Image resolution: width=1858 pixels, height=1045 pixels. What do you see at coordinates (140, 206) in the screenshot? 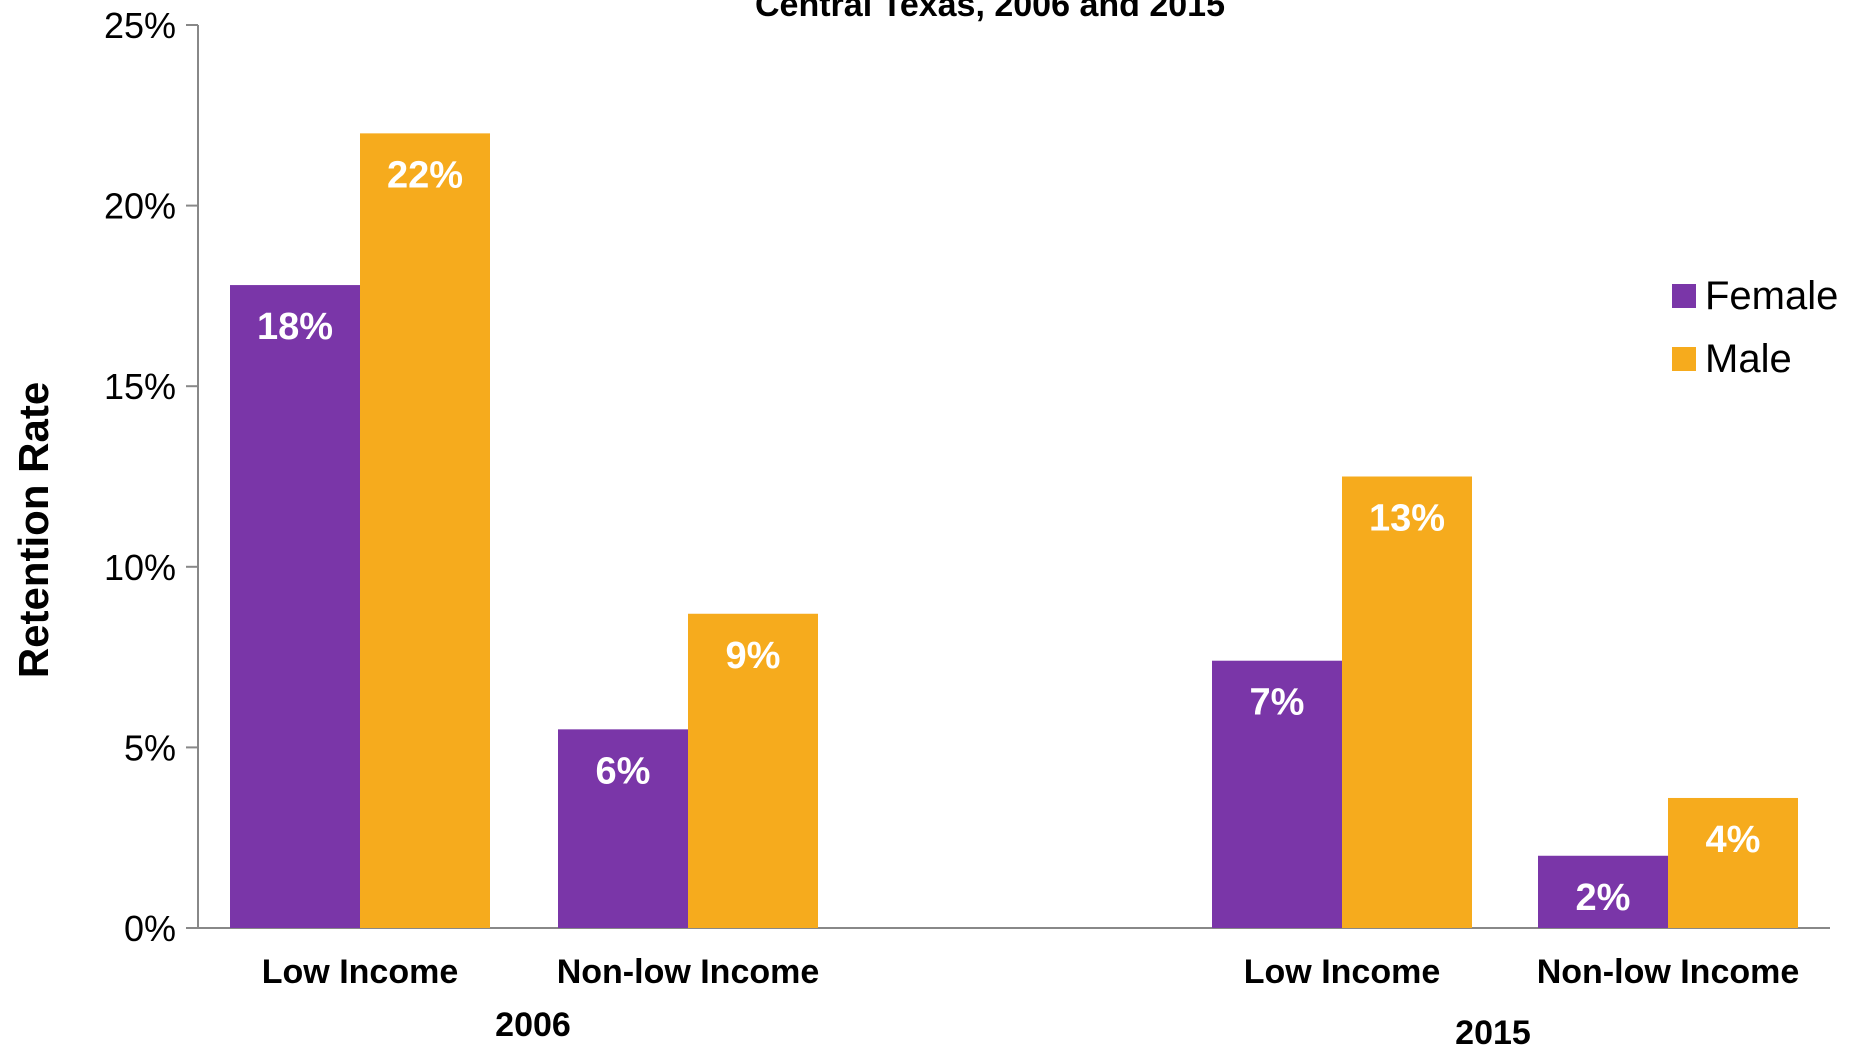
I see `y-tick-label: 20%` at bounding box center [140, 206].